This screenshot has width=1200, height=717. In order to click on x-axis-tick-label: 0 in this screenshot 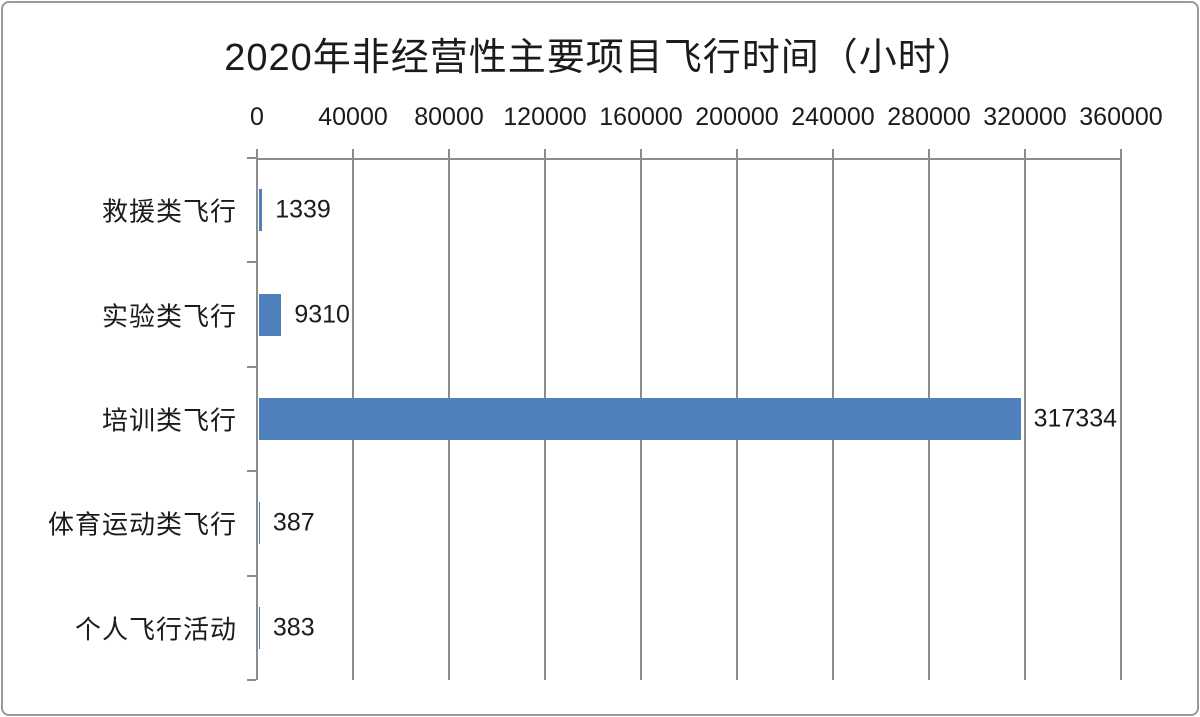, I will do `click(257, 117)`.